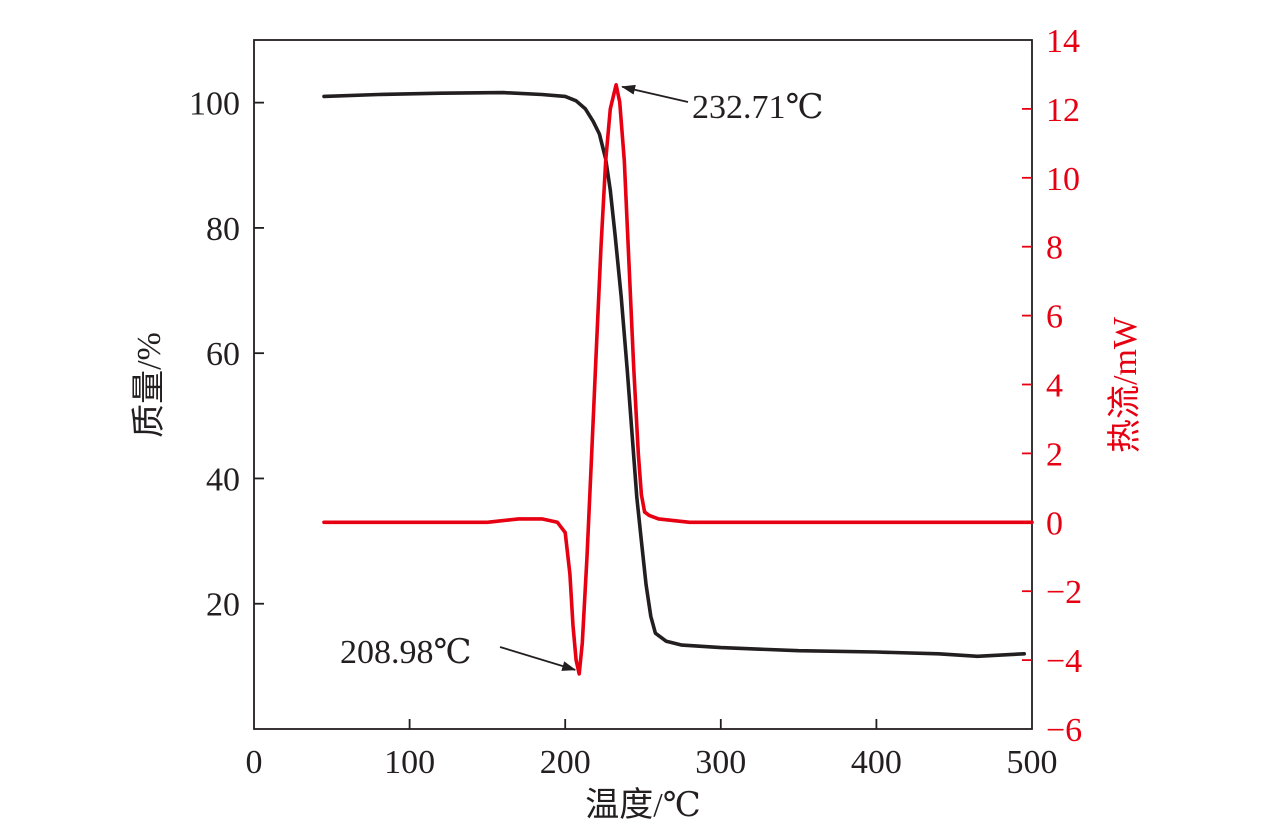 The width and height of the screenshot is (1276, 831). I want to click on y-right-tick-label: 12, so click(1063, 110).